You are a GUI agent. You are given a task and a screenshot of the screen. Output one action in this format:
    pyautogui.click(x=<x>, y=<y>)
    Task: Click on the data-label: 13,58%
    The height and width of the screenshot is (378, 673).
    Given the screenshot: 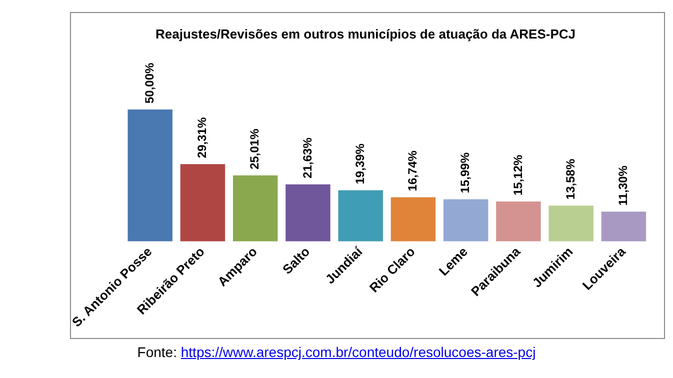 What is the action you would take?
    pyautogui.click(x=570, y=179)
    